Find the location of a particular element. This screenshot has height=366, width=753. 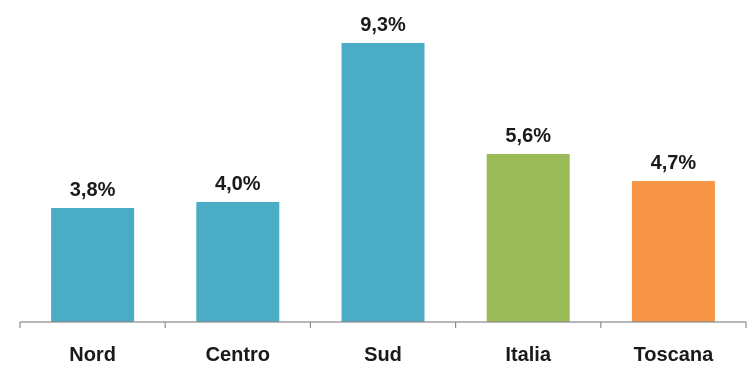

bar-toscana is located at coordinates (673, 251).